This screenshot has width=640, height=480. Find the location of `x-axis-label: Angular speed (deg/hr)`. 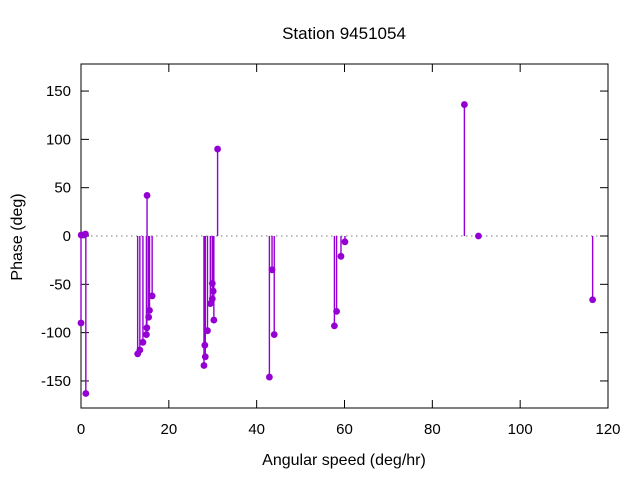

x-axis-label: Angular speed (deg/hr) is located at coordinates (344, 460).